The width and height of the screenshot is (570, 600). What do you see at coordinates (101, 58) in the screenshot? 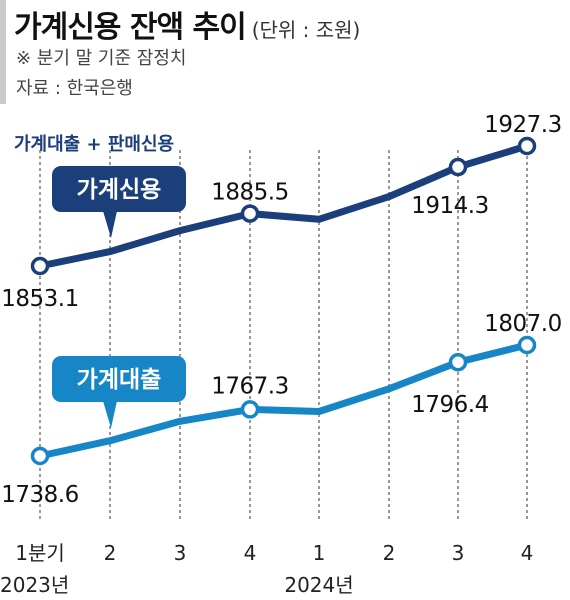
I see `note-text: ※ 분기 말 기준 잠정치` at bounding box center [101, 58].